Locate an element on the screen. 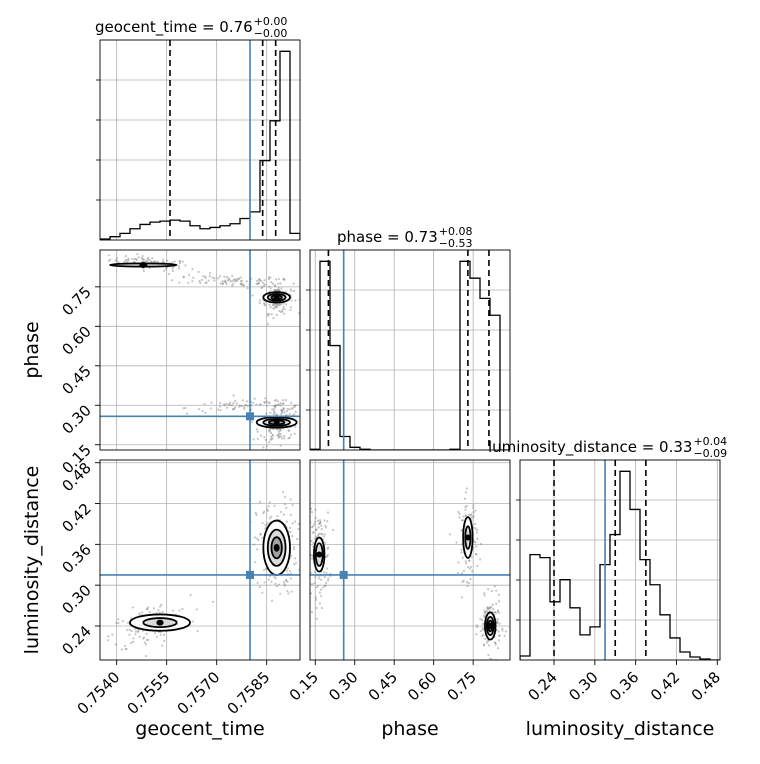  density-peak is located at coordinates (467, 537).